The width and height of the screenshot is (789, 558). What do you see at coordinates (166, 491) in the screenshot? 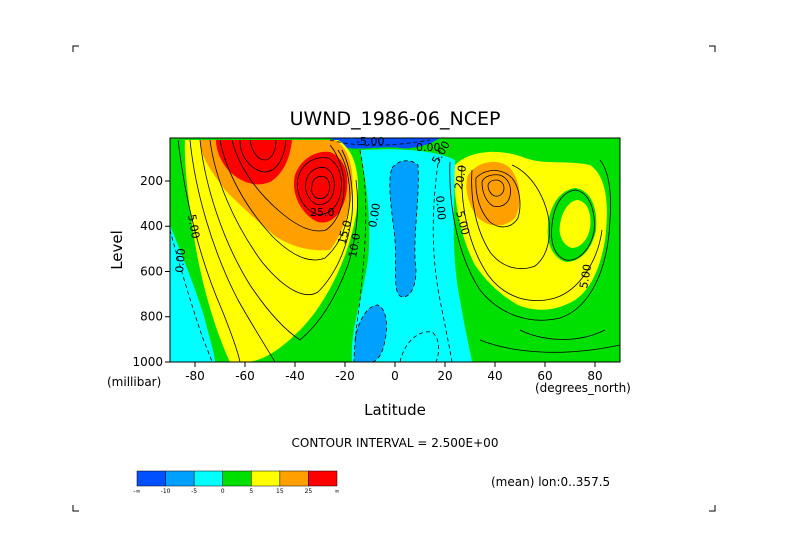
I see `colorbar-label: -10` at bounding box center [166, 491].